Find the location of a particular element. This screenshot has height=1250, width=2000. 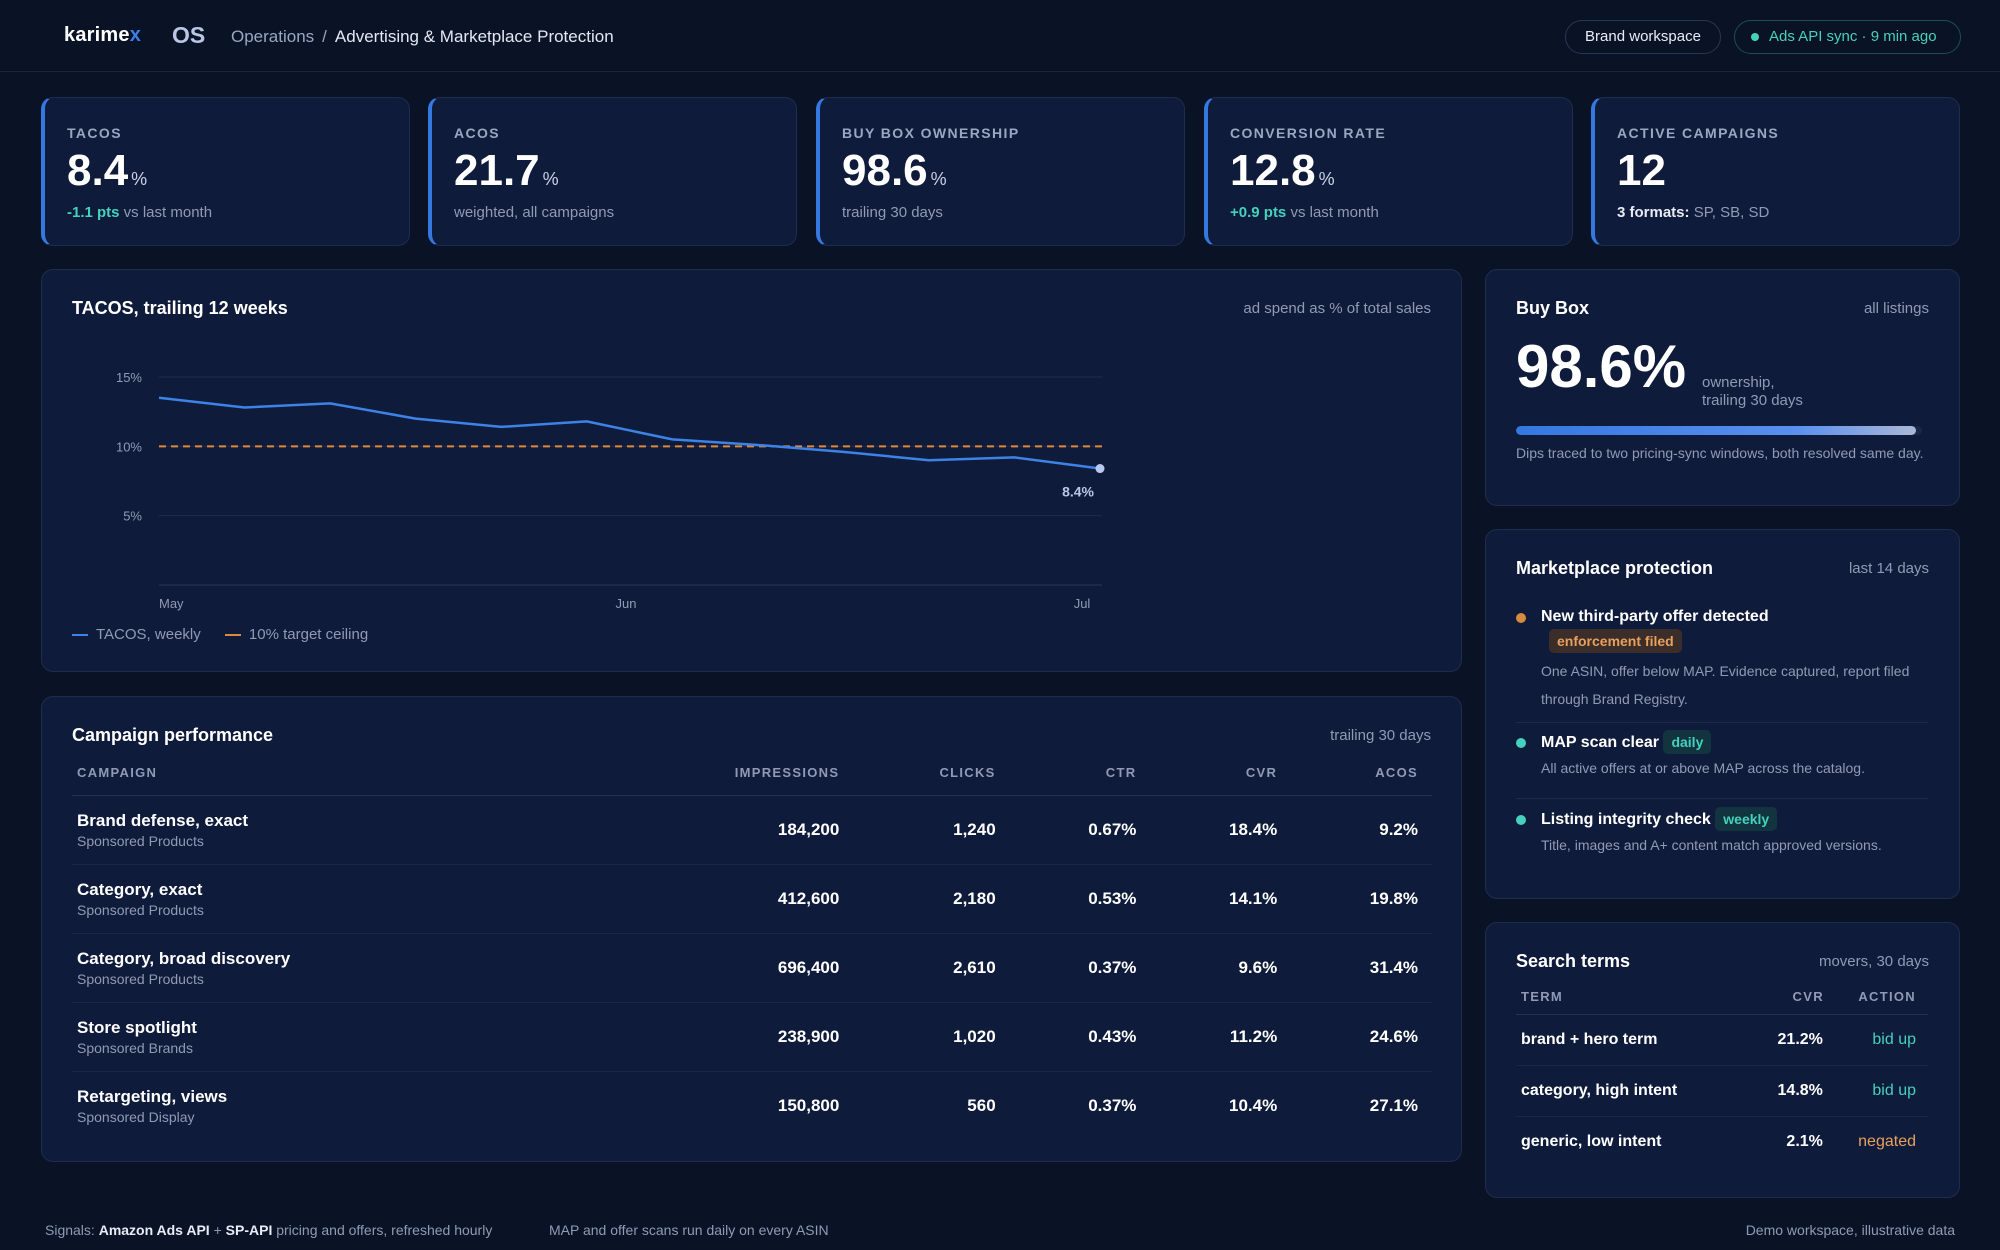

action-cell: negated is located at coordinates (1887, 1141).